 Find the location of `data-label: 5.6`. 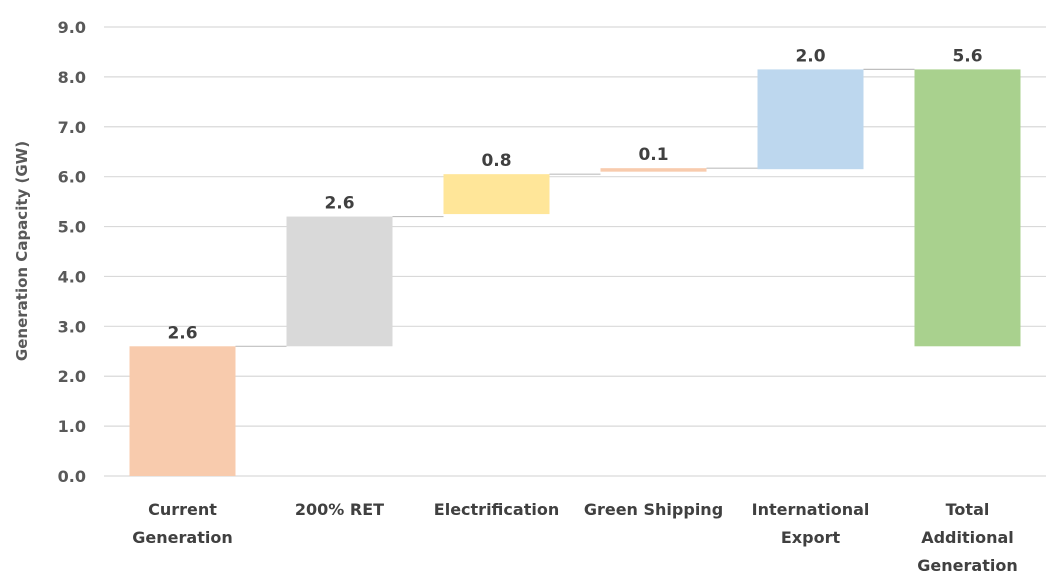

data-label: 5.6 is located at coordinates (967, 56).